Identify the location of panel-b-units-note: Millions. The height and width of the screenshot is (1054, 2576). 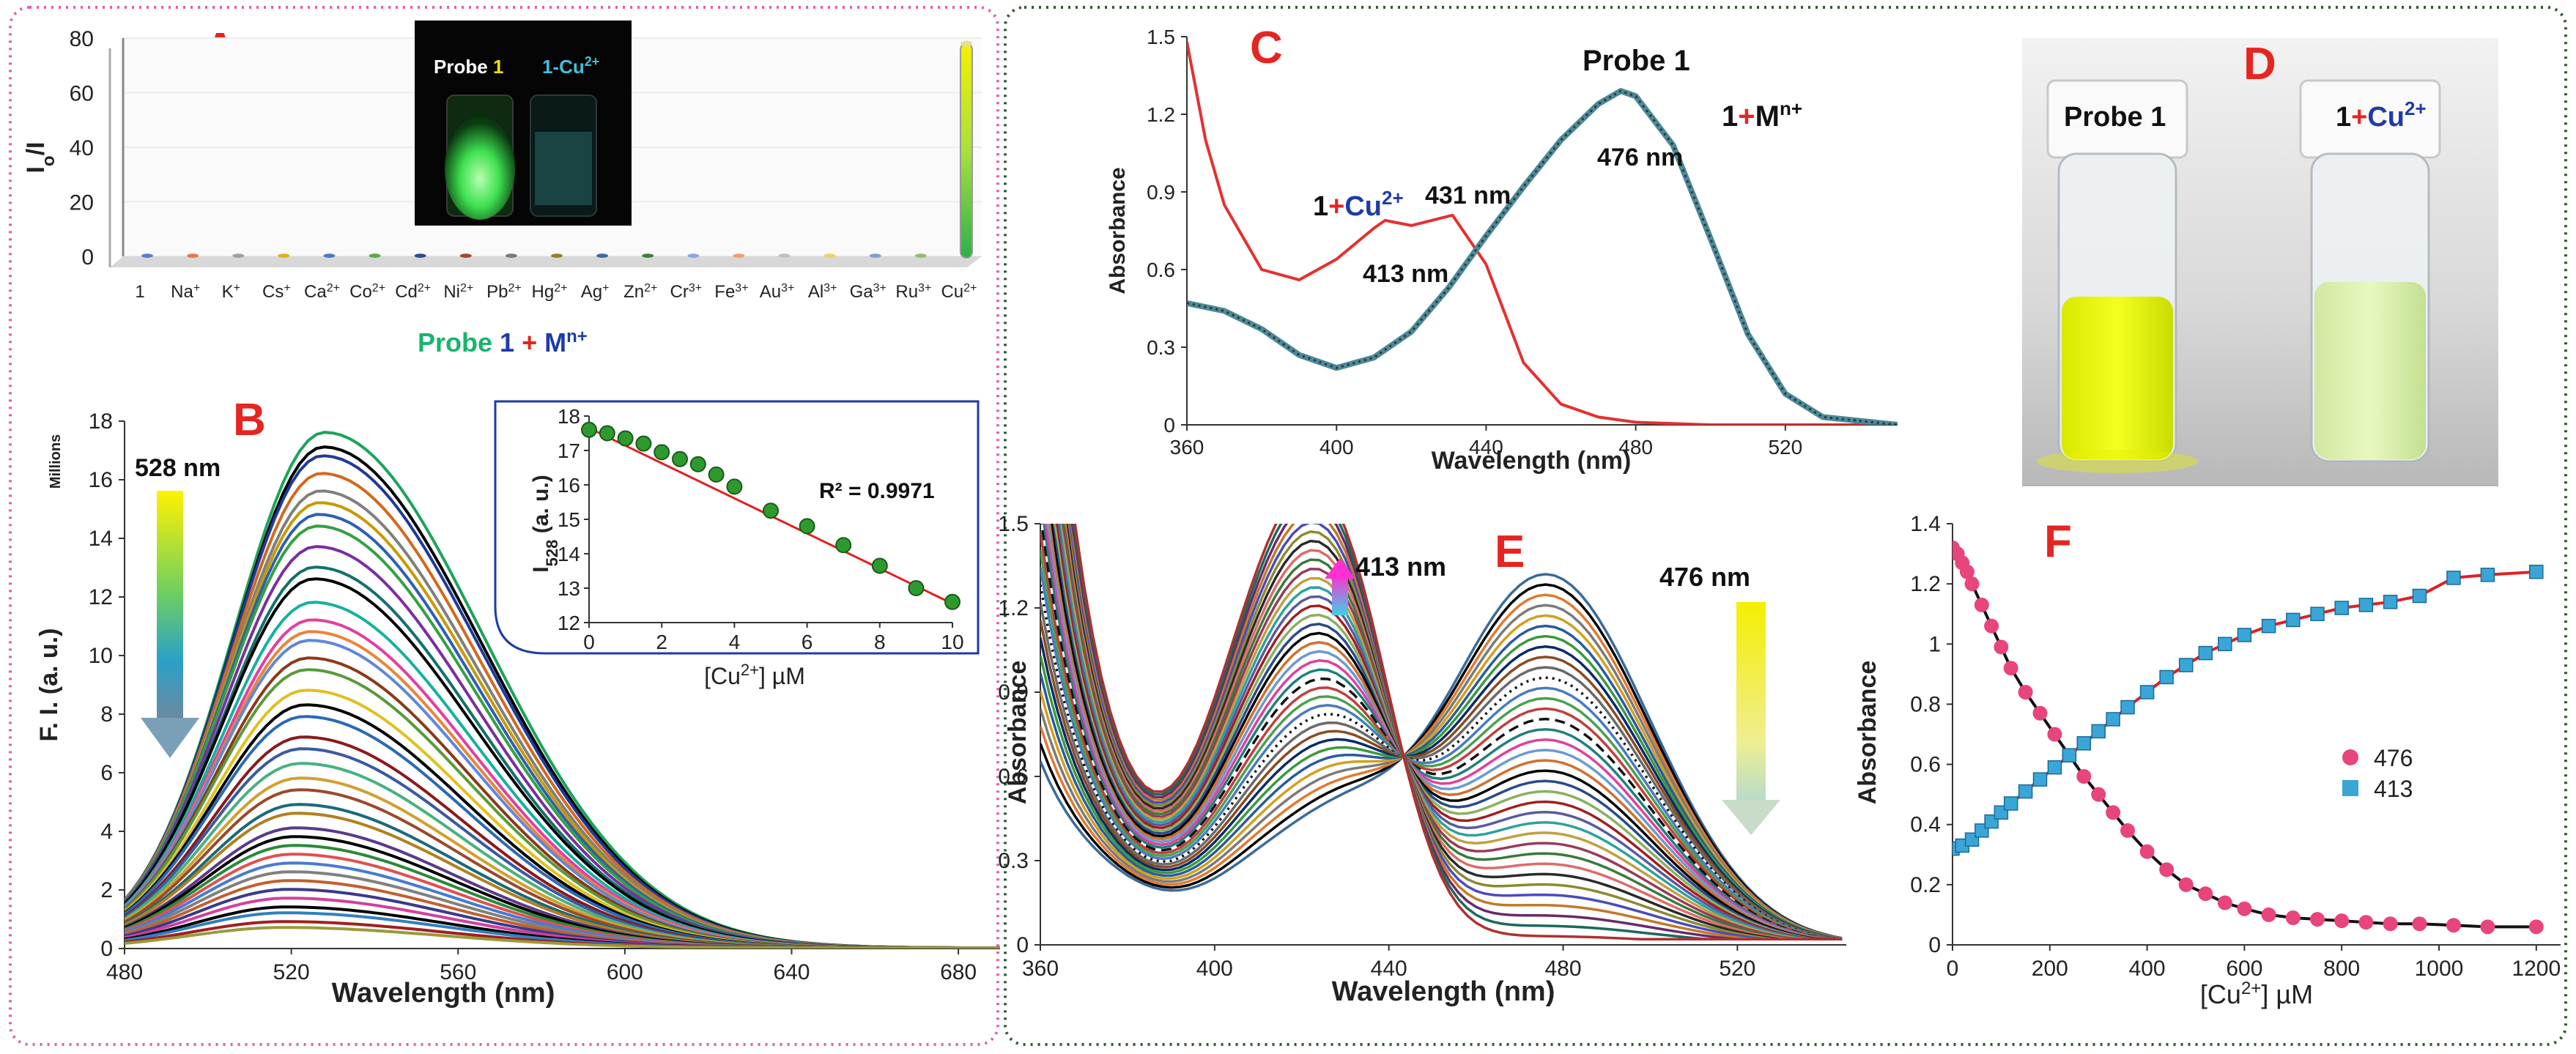
(56, 461).